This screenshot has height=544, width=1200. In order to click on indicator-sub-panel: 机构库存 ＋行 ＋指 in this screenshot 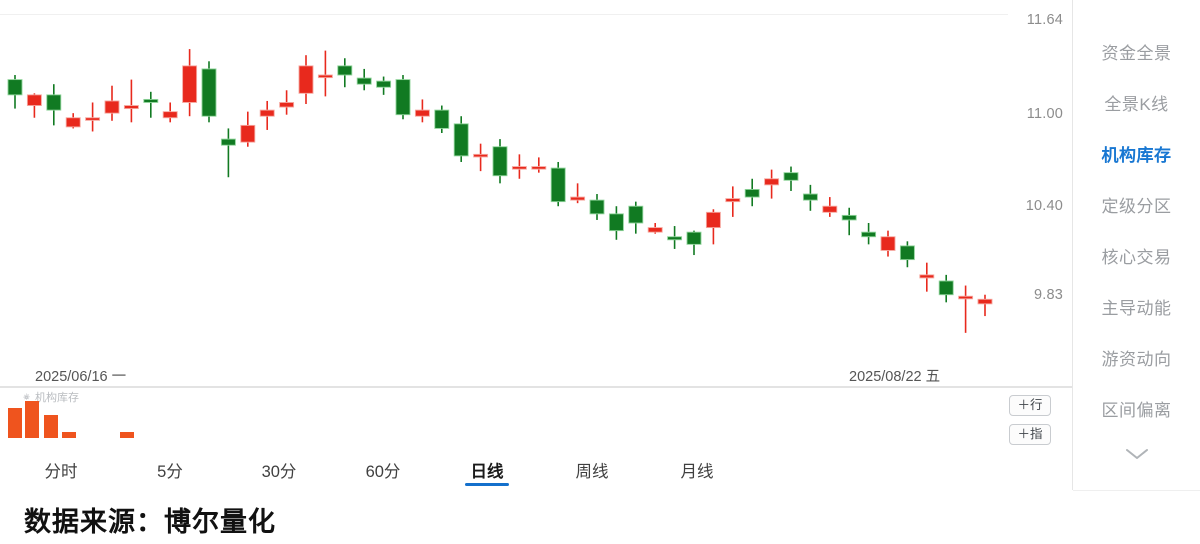, I will do `click(536, 419)`.